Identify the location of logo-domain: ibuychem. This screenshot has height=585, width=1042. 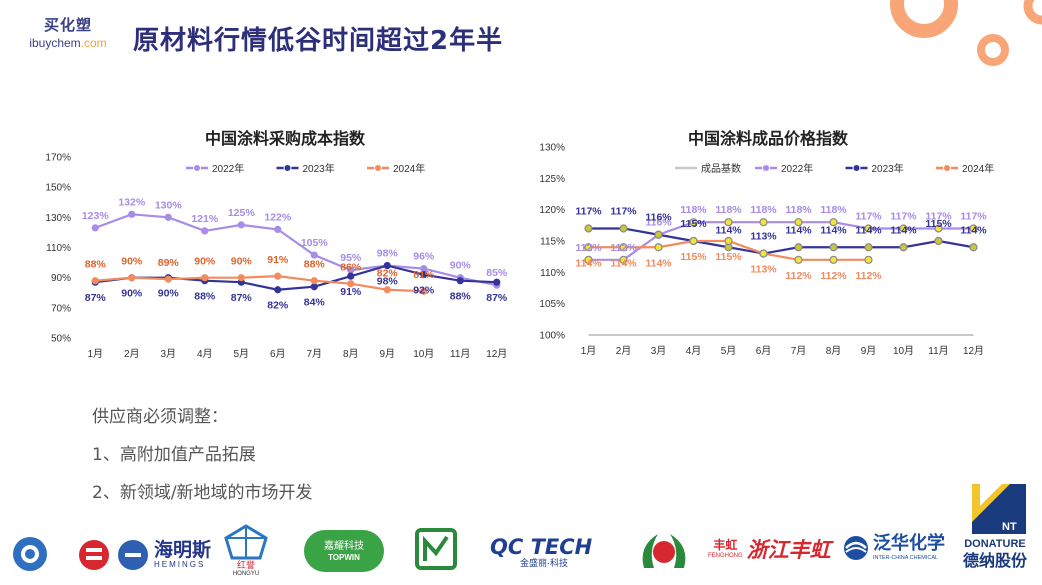
(55, 43).